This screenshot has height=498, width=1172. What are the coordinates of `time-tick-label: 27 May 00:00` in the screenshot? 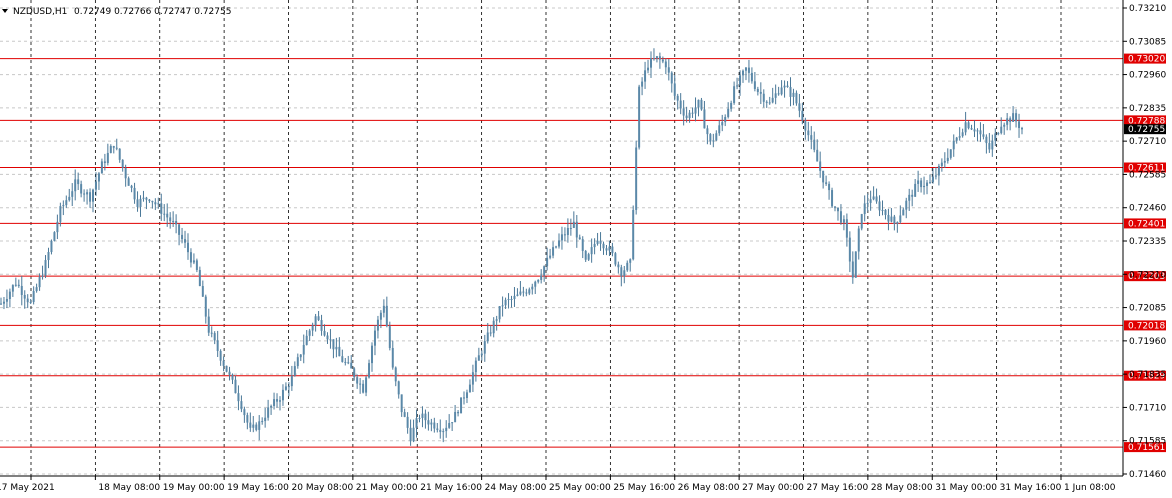 It's located at (773, 488).